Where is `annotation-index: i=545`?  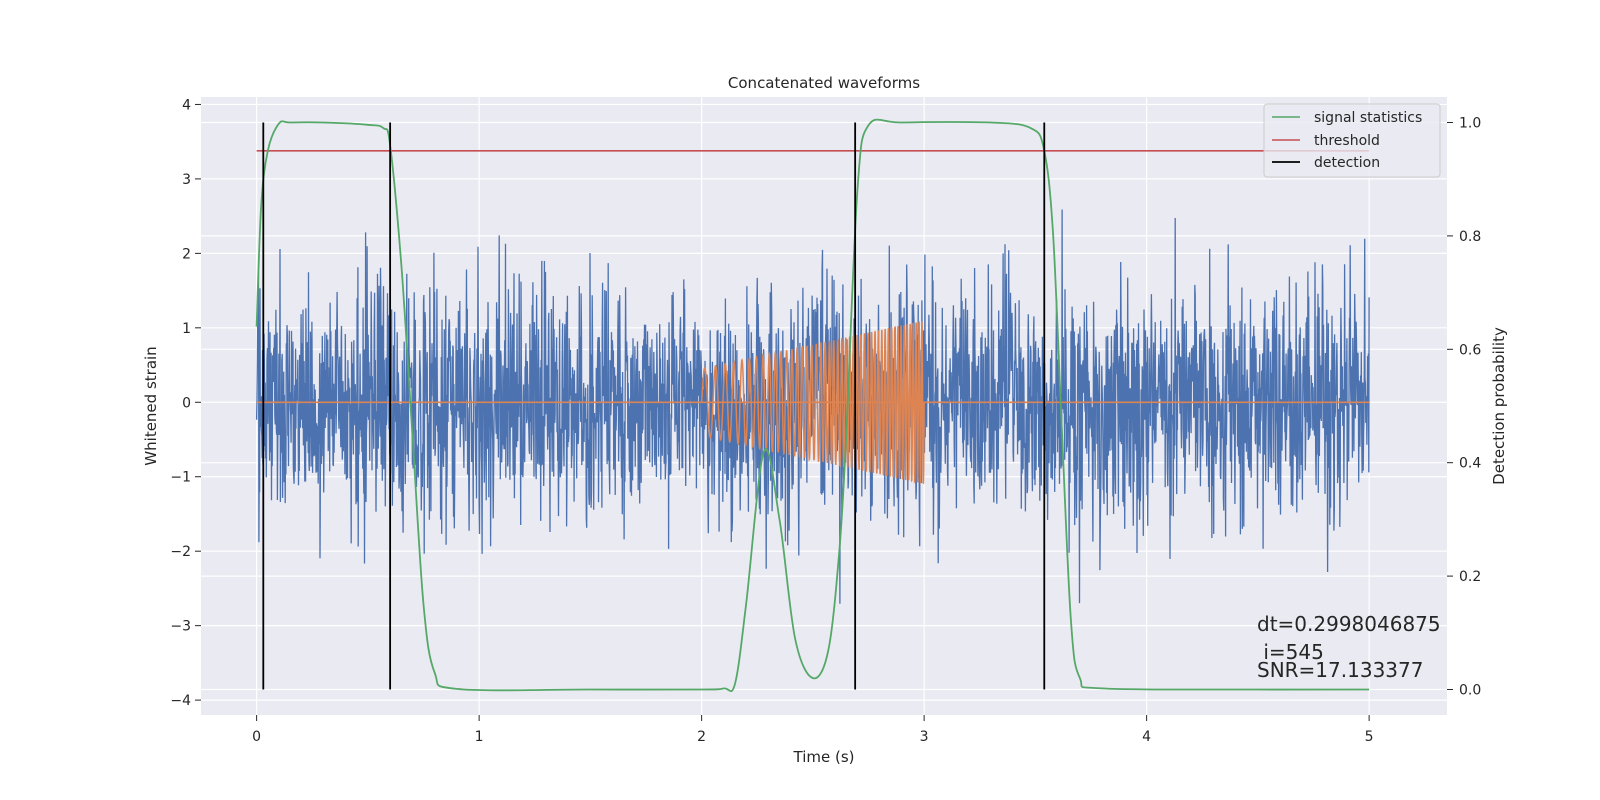 annotation-index: i=545 is located at coordinates (1290, 652).